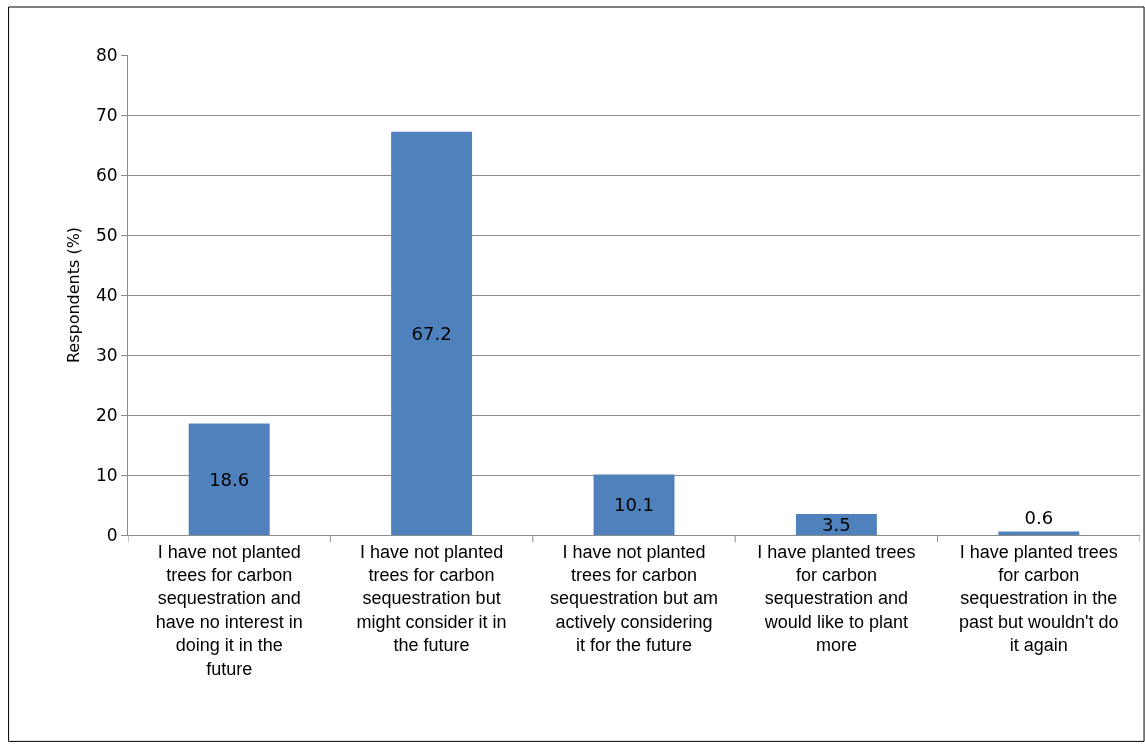 Image resolution: width=1145 pixels, height=744 pixels. What do you see at coordinates (431, 598) in the screenshot?
I see `x-tick-label: I have not planted trees for carbon sequestration but might consider it in the future` at bounding box center [431, 598].